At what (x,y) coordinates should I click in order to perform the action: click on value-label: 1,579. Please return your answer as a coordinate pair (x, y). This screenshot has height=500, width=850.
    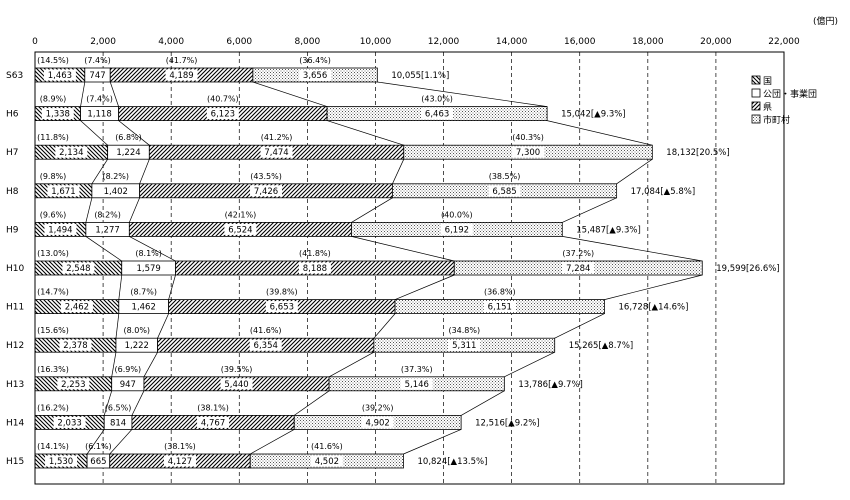
    Looking at the image, I should click on (148, 269).